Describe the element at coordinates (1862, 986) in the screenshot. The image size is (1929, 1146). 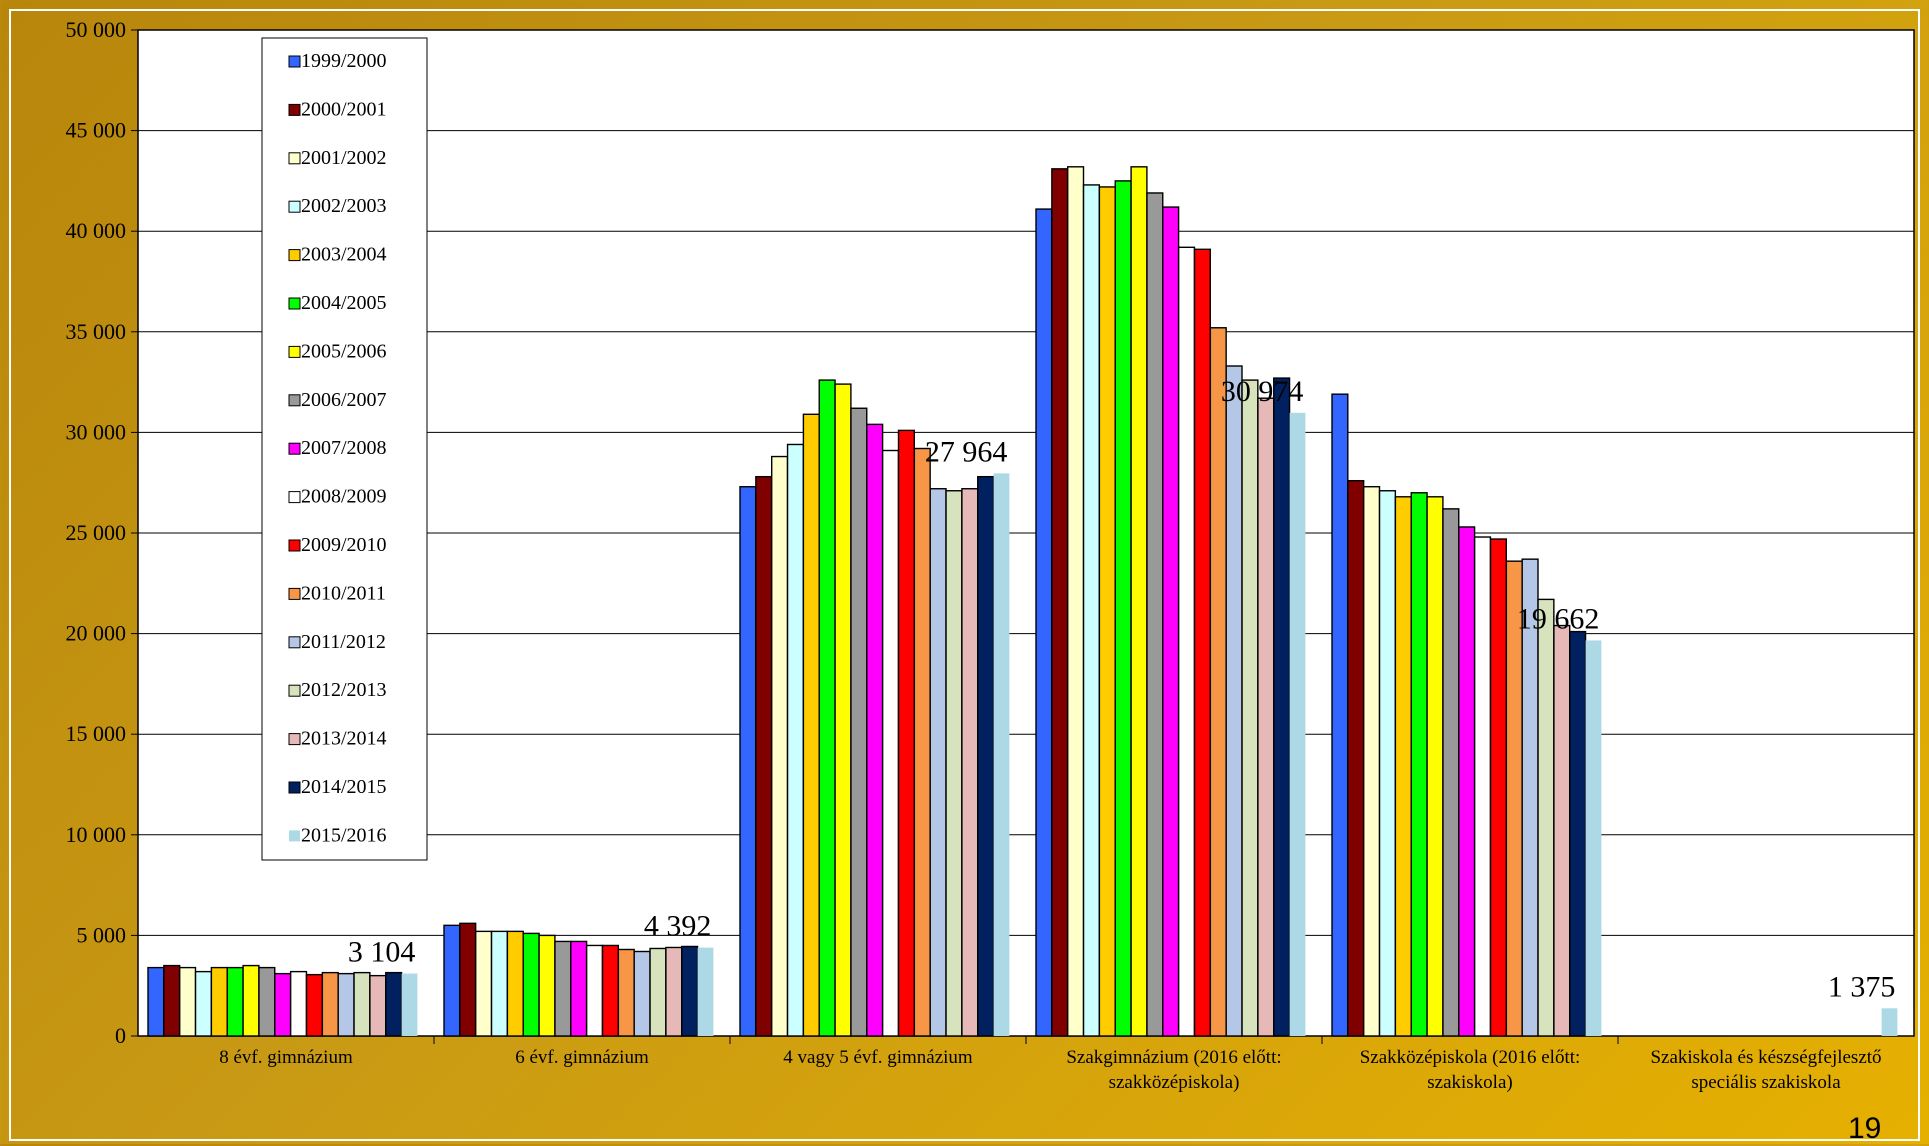
I see `data-label: 1 375` at that location.